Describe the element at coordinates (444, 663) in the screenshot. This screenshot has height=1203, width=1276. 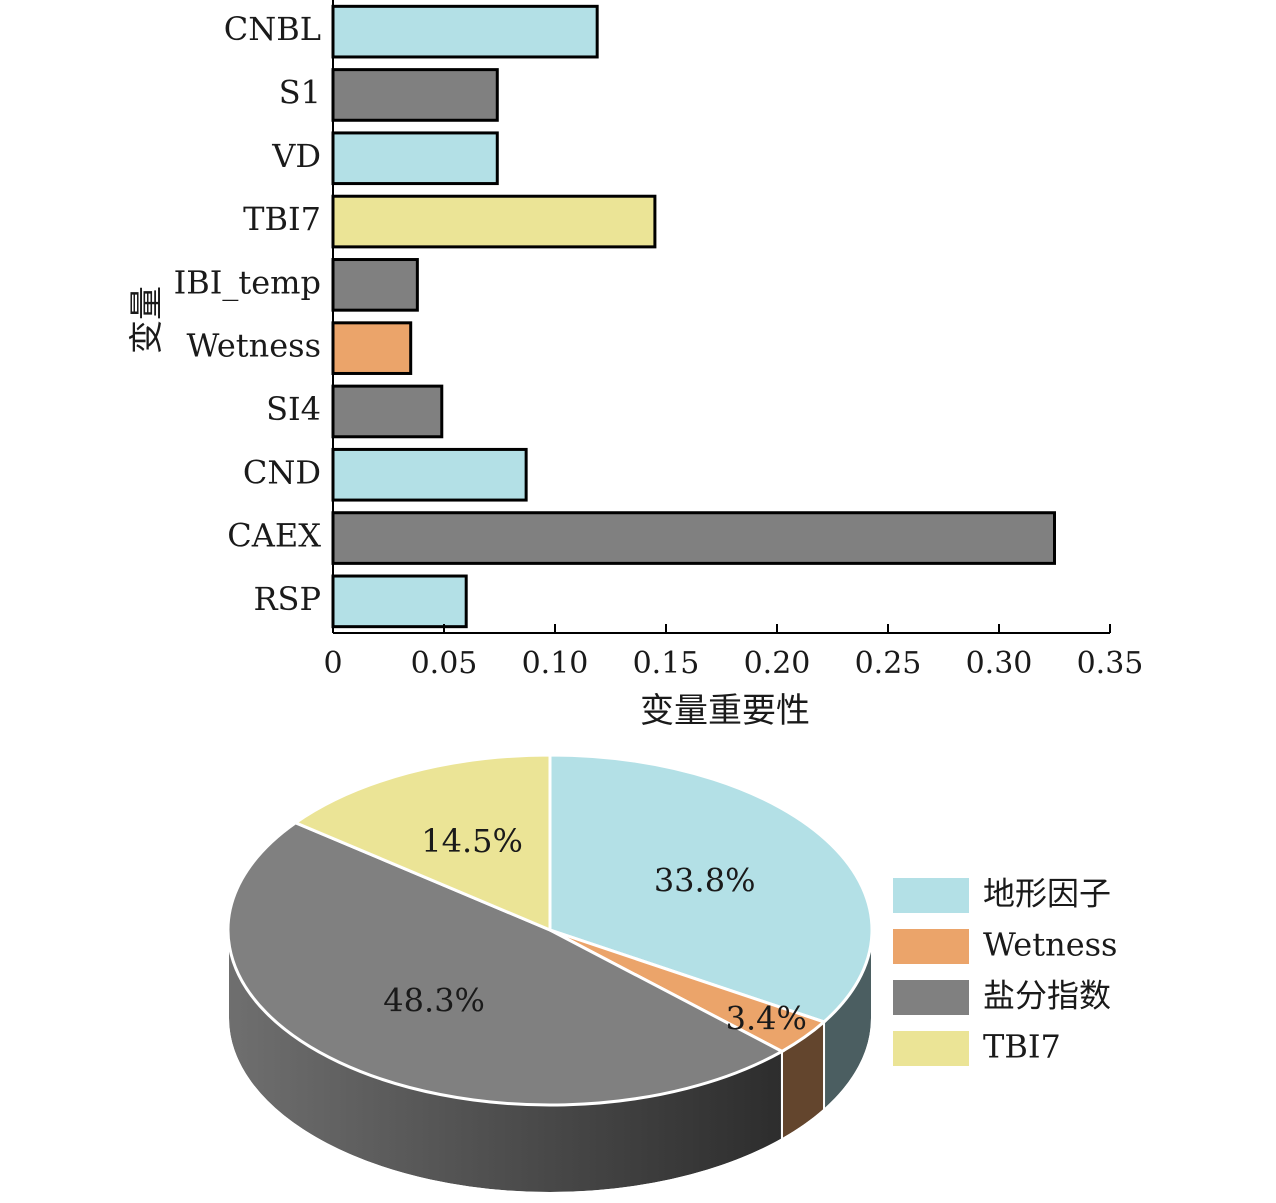
I see `x-tick-label: 0.05` at that location.